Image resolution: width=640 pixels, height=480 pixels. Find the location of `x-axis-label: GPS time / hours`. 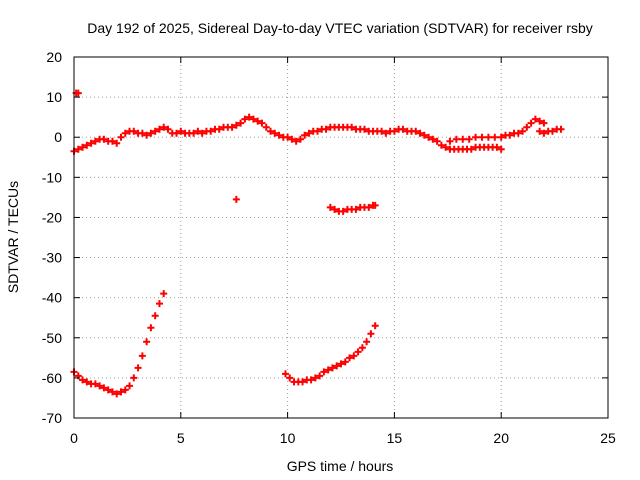

x-axis-label: GPS time / hours is located at coordinates (340, 466).